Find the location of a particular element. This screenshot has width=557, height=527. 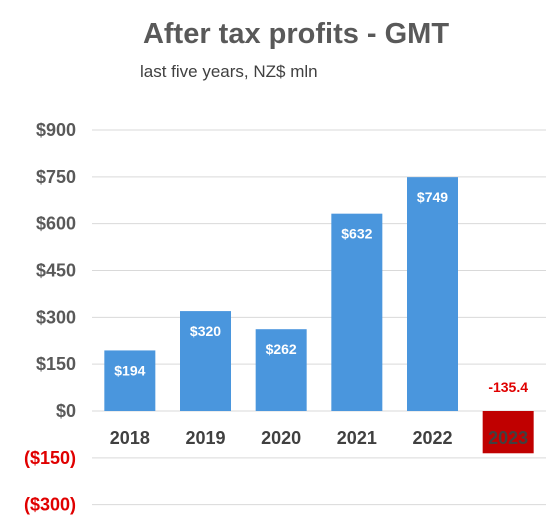

bar-2020 is located at coordinates (281, 370).